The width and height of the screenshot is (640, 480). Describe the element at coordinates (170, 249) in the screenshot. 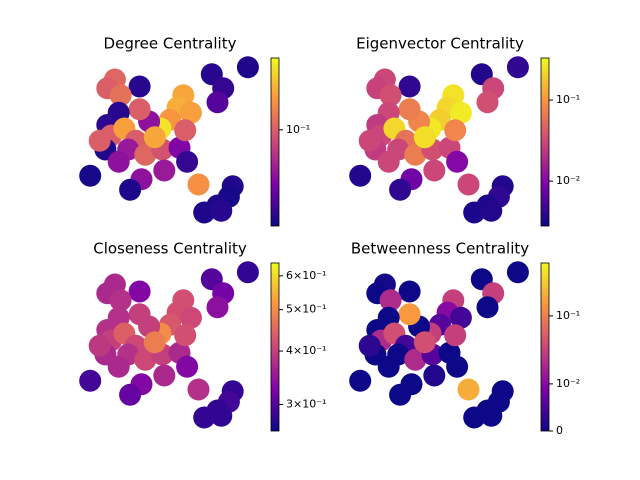

I see `chart-title: Closeness Centrality` at that location.